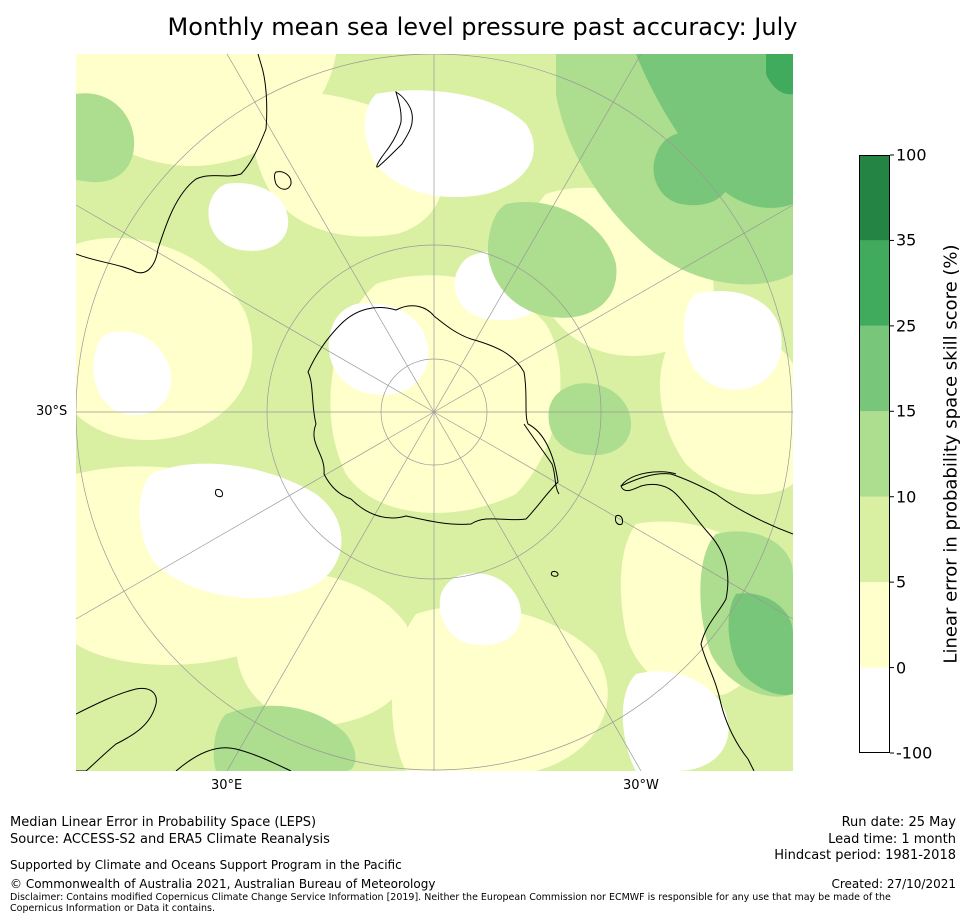 Image resolution: width=965 pixels, height=919 pixels. What do you see at coordinates (911, 155) in the screenshot?
I see `colorbar-tick-label: 100` at bounding box center [911, 155].